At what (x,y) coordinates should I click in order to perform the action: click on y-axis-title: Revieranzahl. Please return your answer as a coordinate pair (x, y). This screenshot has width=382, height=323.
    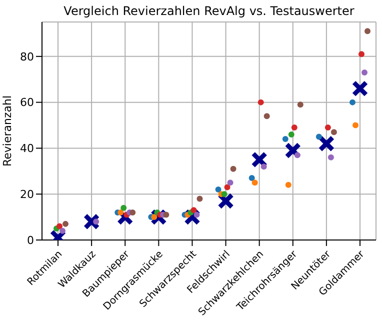
    Looking at the image, I should click on (7, 131).